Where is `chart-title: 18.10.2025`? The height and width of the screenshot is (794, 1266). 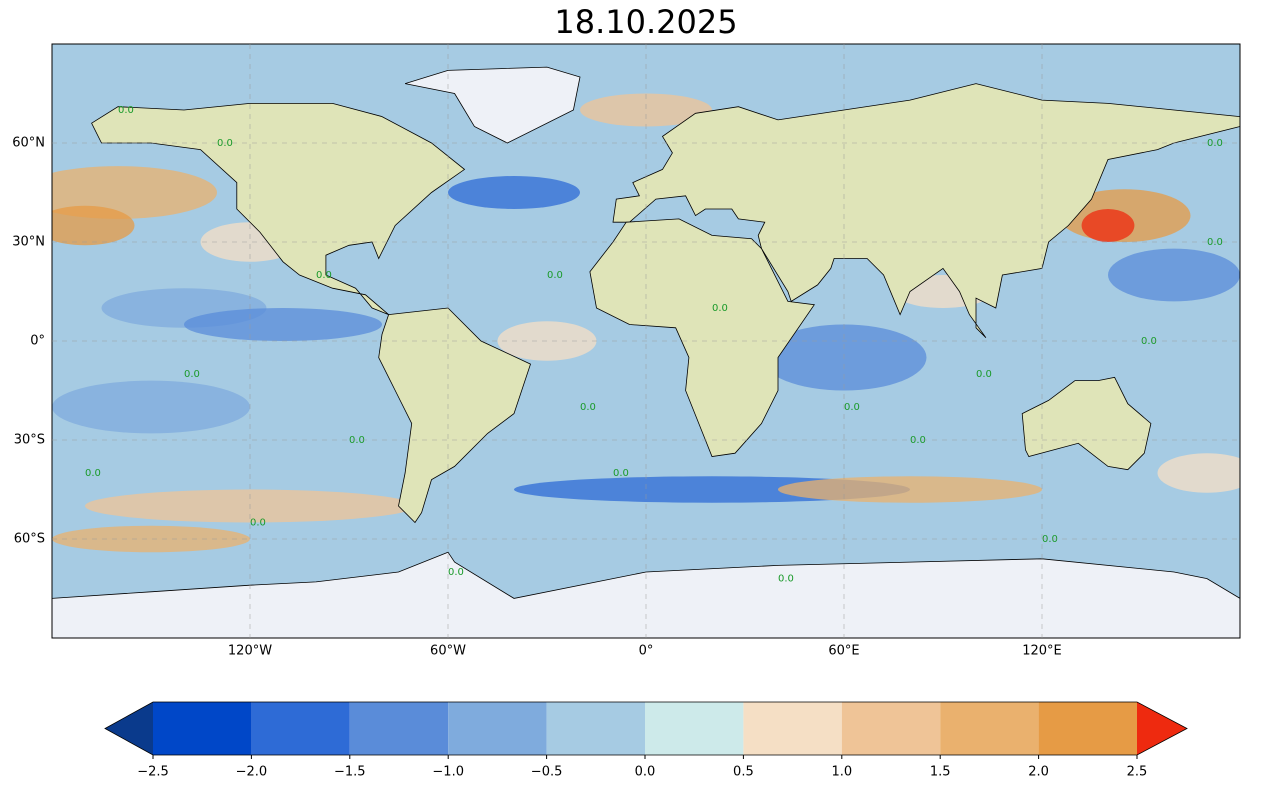 chart-title: 18.10.2025 is located at coordinates (645, 22).